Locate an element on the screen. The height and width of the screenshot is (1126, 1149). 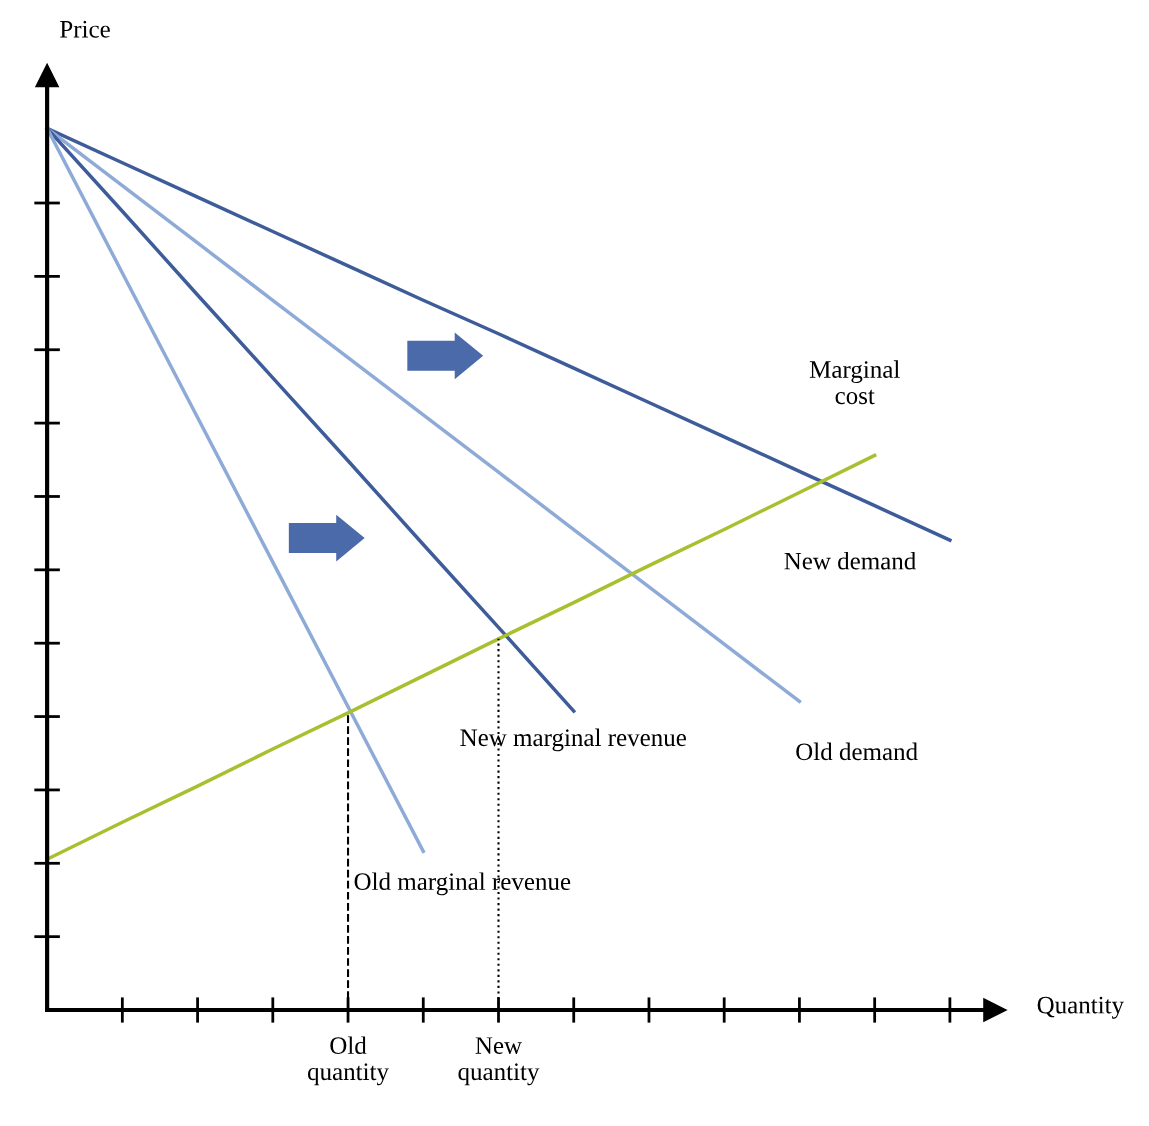
annotation: Old demand is located at coordinates (857, 751).